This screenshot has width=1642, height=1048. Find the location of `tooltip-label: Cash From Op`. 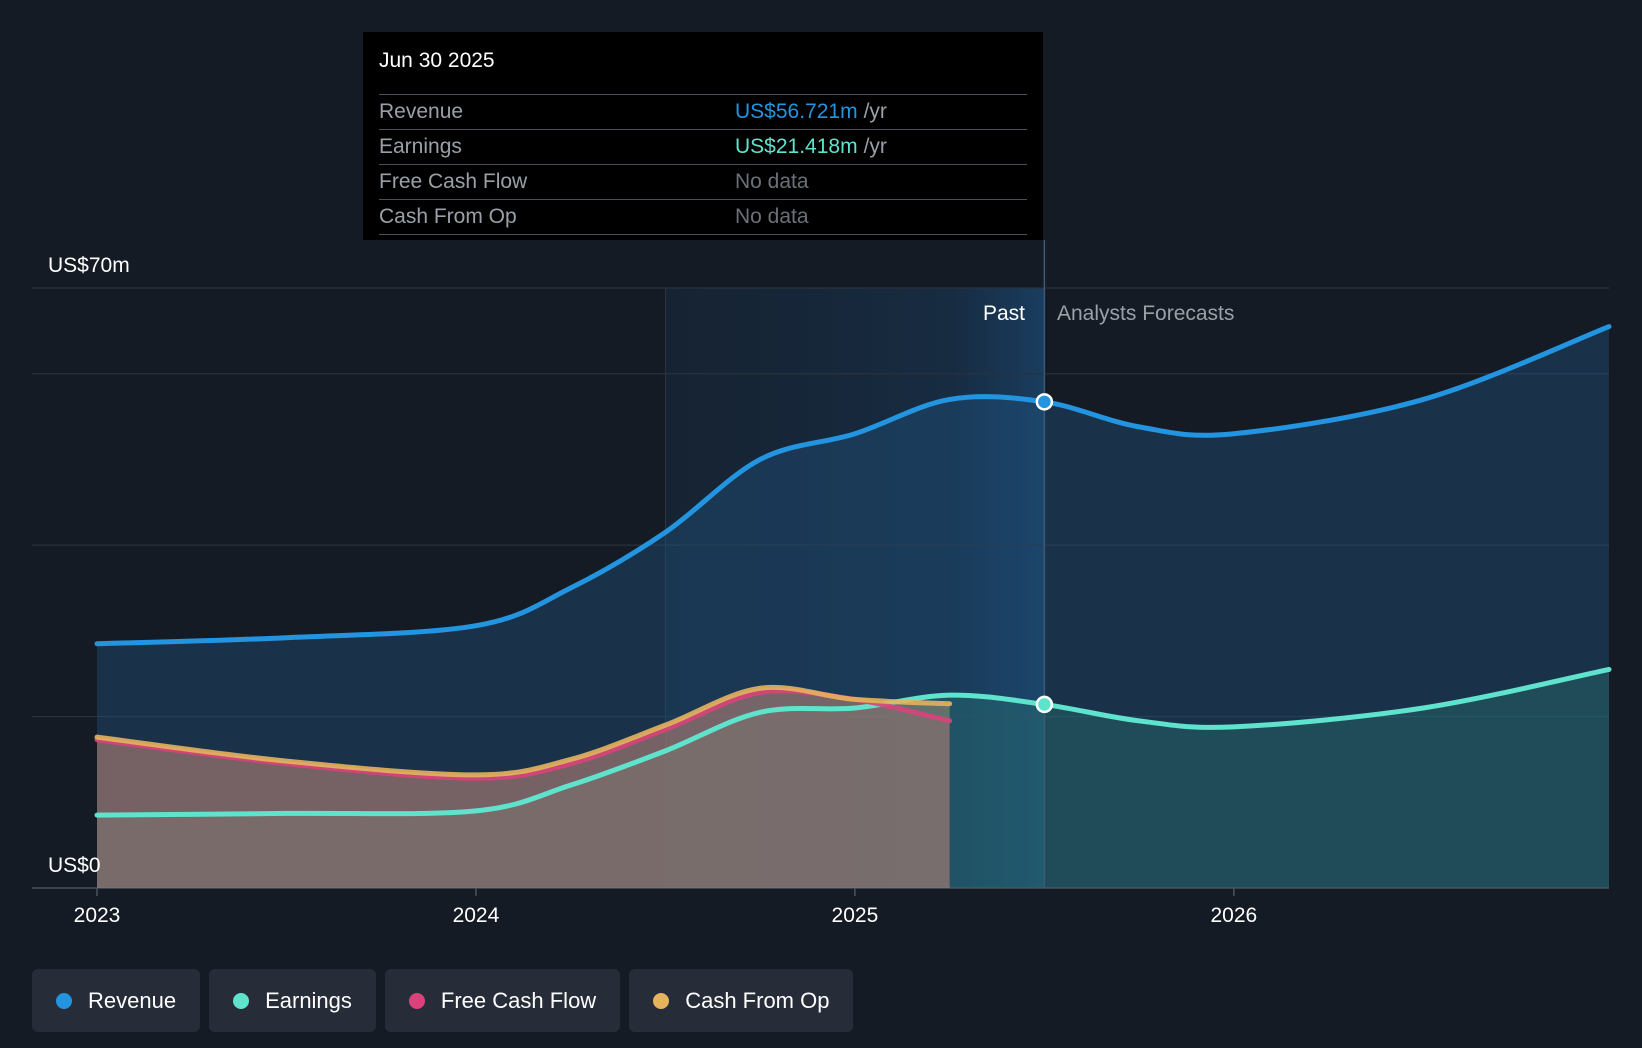

tooltip-label: Cash From Op is located at coordinates (448, 216).